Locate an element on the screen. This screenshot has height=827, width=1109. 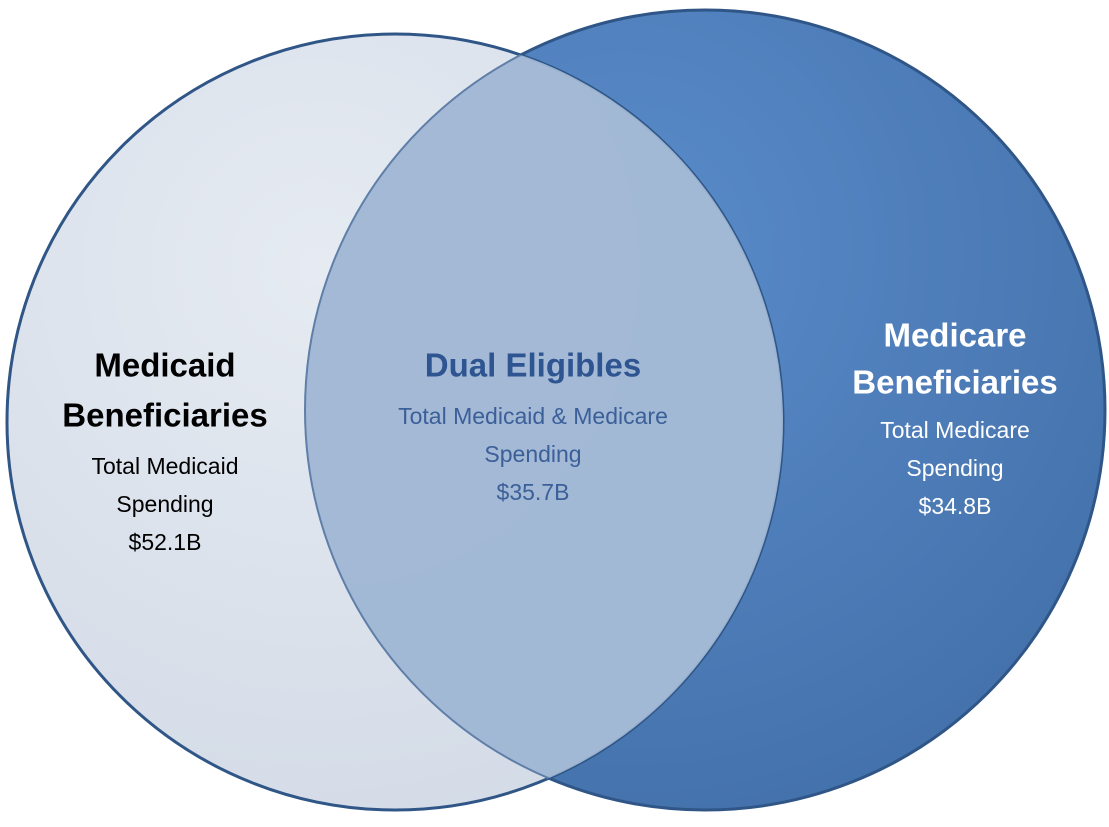
set-detail: Total Medicaid is located at coordinates (164, 466).